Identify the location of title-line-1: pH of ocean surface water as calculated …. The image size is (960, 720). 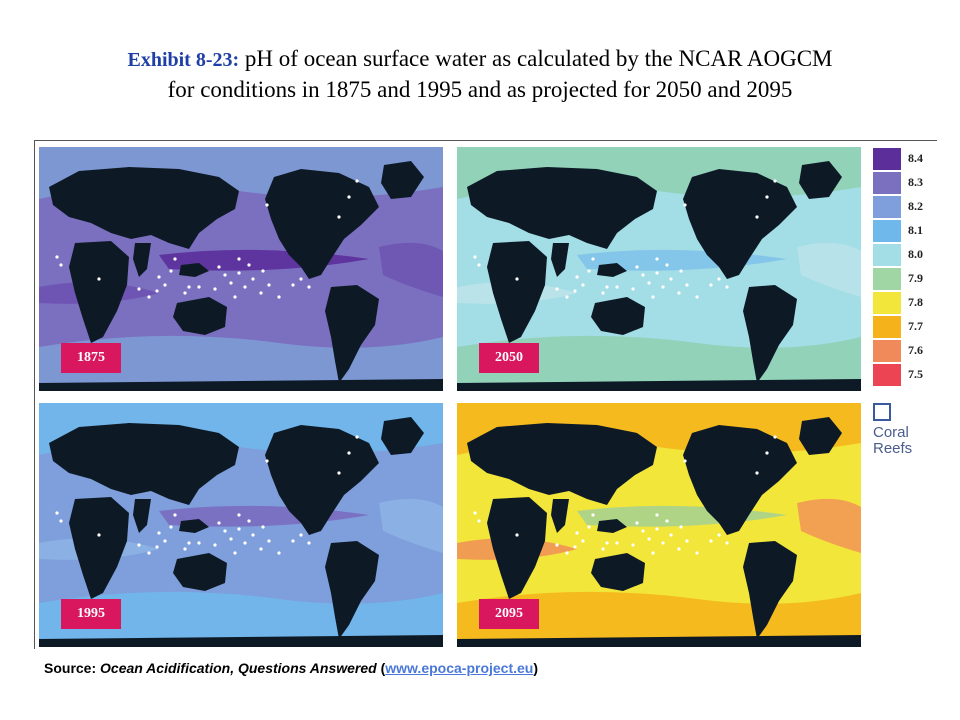
(538, 58).